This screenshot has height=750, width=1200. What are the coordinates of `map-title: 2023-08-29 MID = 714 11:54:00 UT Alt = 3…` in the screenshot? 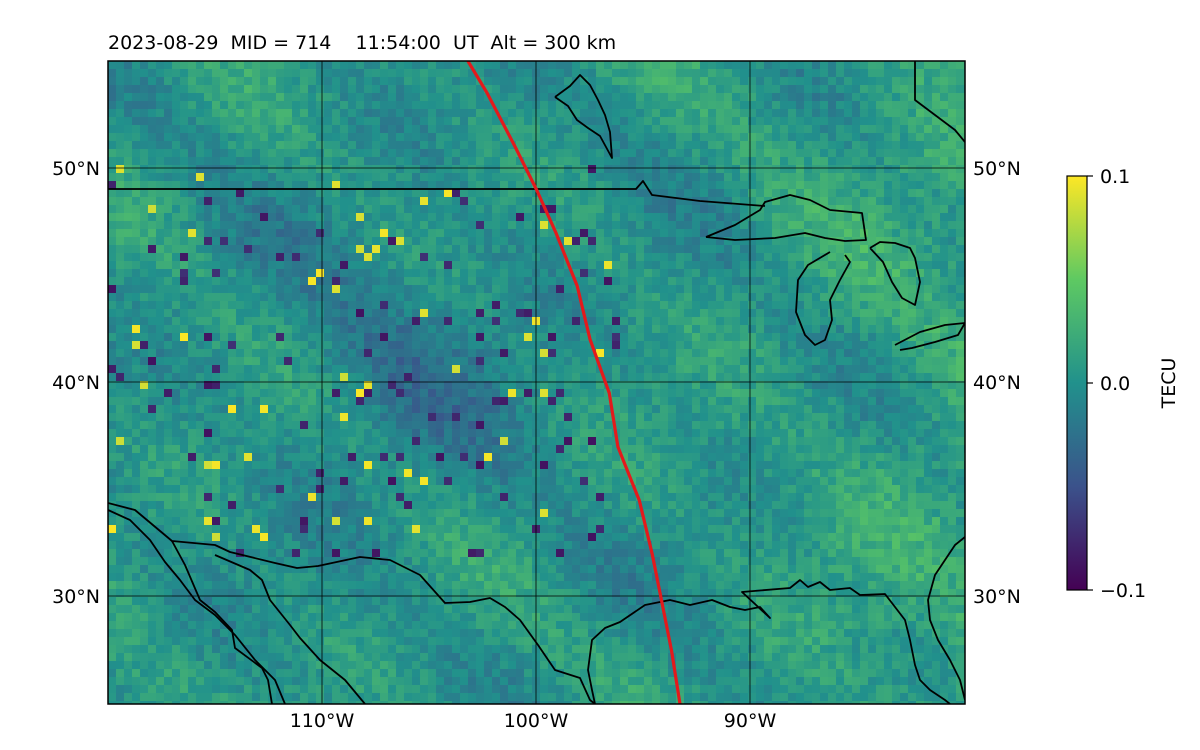 It's located at (362, 43).